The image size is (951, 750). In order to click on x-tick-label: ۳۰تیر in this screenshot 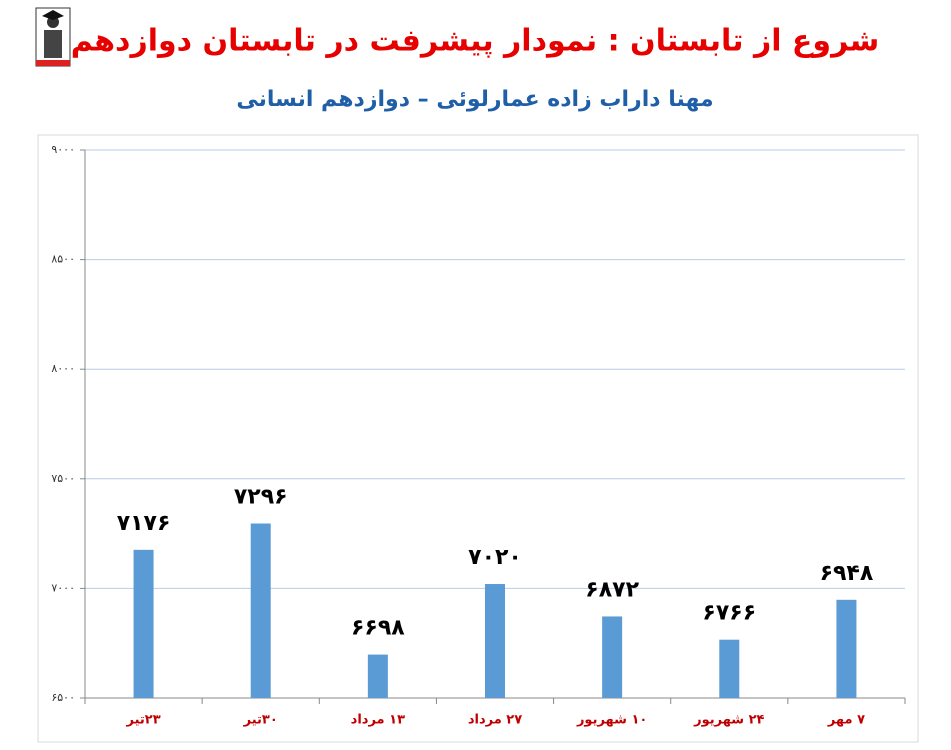, I will do `click(260, 720)`.